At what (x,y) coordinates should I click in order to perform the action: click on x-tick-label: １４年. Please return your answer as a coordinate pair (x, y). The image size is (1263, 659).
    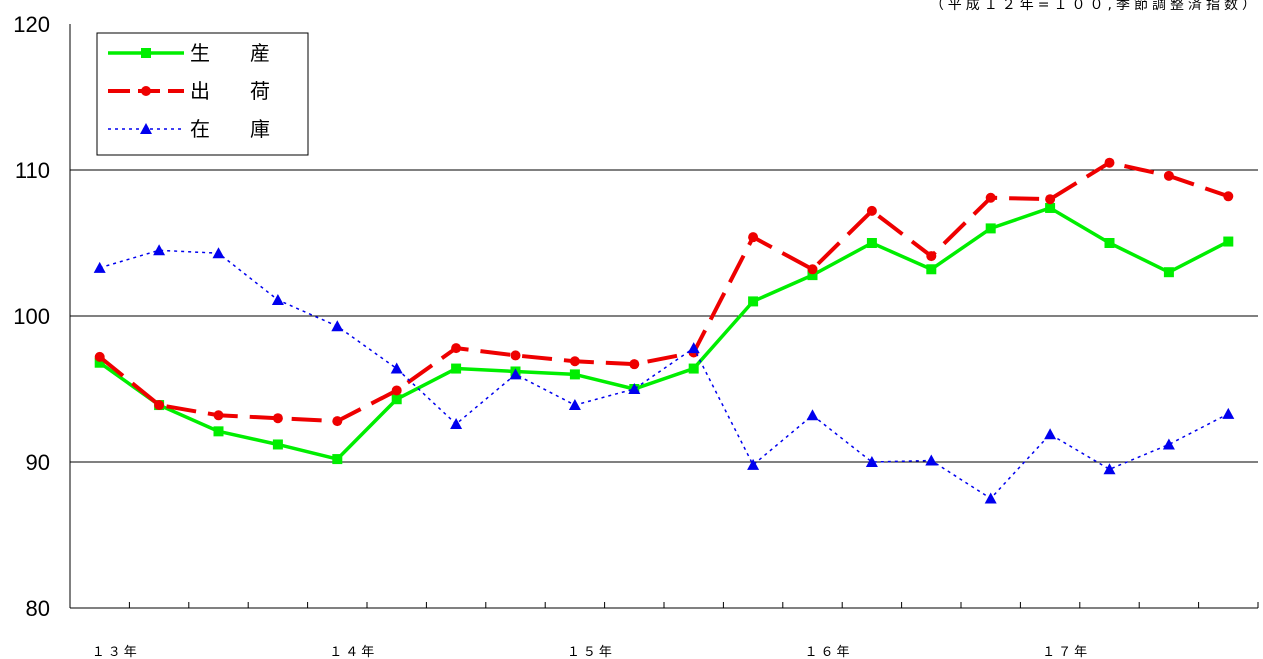
    Looking at the image, I should click on (353, 652).